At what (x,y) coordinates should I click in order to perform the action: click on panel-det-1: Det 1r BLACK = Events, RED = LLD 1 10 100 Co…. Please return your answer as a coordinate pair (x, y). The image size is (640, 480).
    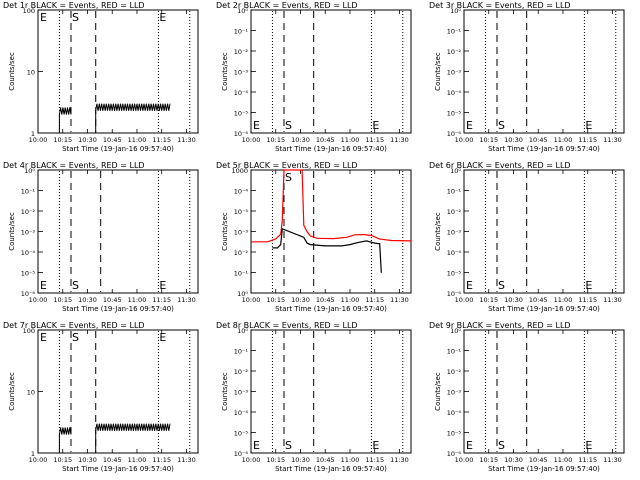
    Looking at the image, I should click on (101, 77).